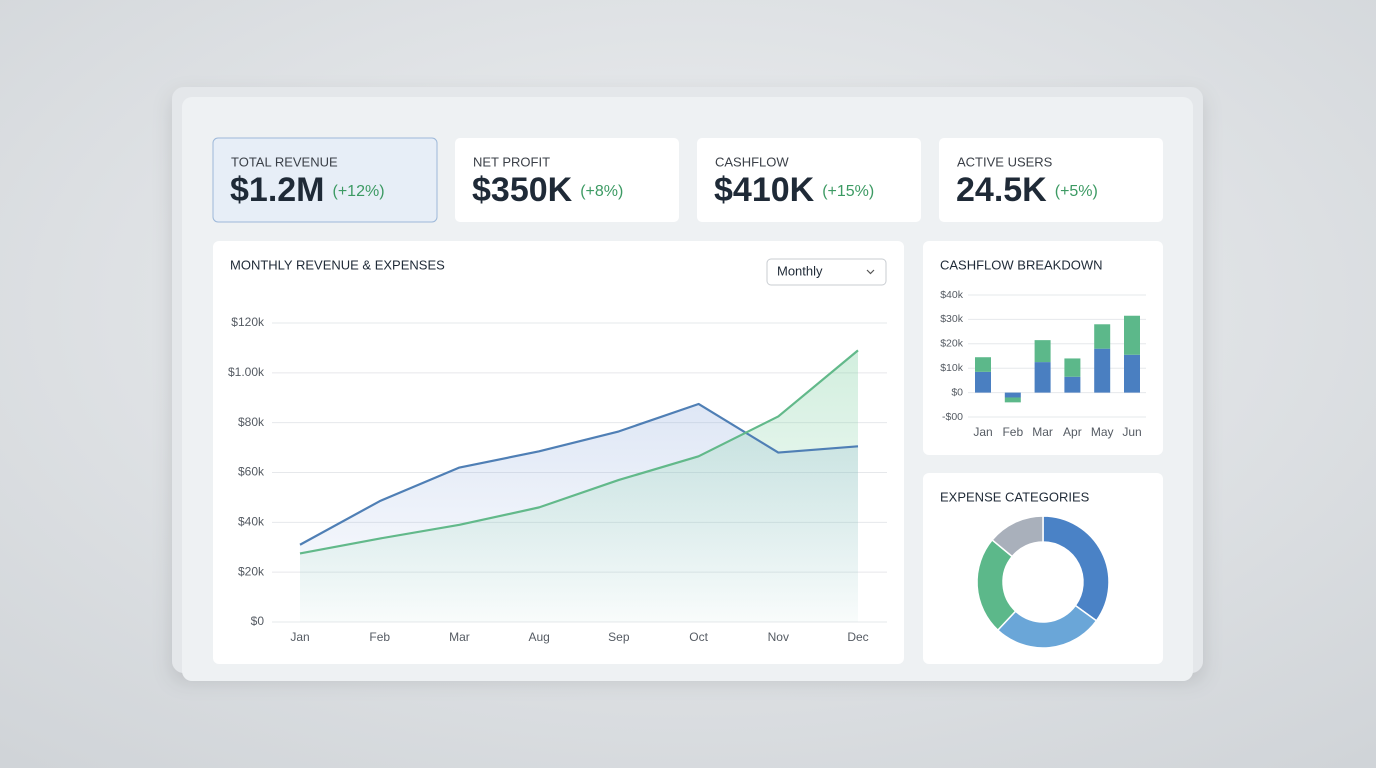  I want to click on y-tick-label: $10k, so click(952, 368).